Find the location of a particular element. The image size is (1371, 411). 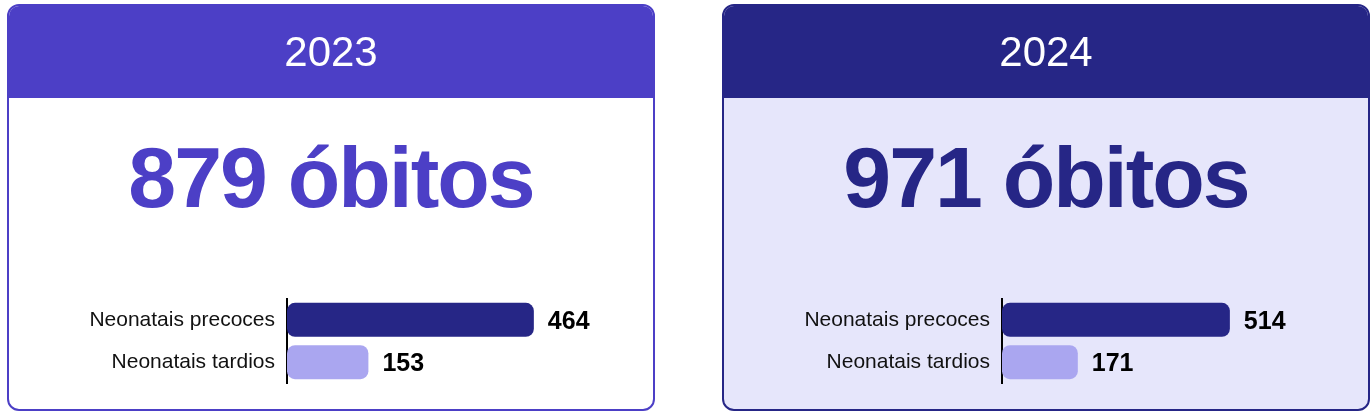

chart-title: 2023 is located at coordinates (331, 52).